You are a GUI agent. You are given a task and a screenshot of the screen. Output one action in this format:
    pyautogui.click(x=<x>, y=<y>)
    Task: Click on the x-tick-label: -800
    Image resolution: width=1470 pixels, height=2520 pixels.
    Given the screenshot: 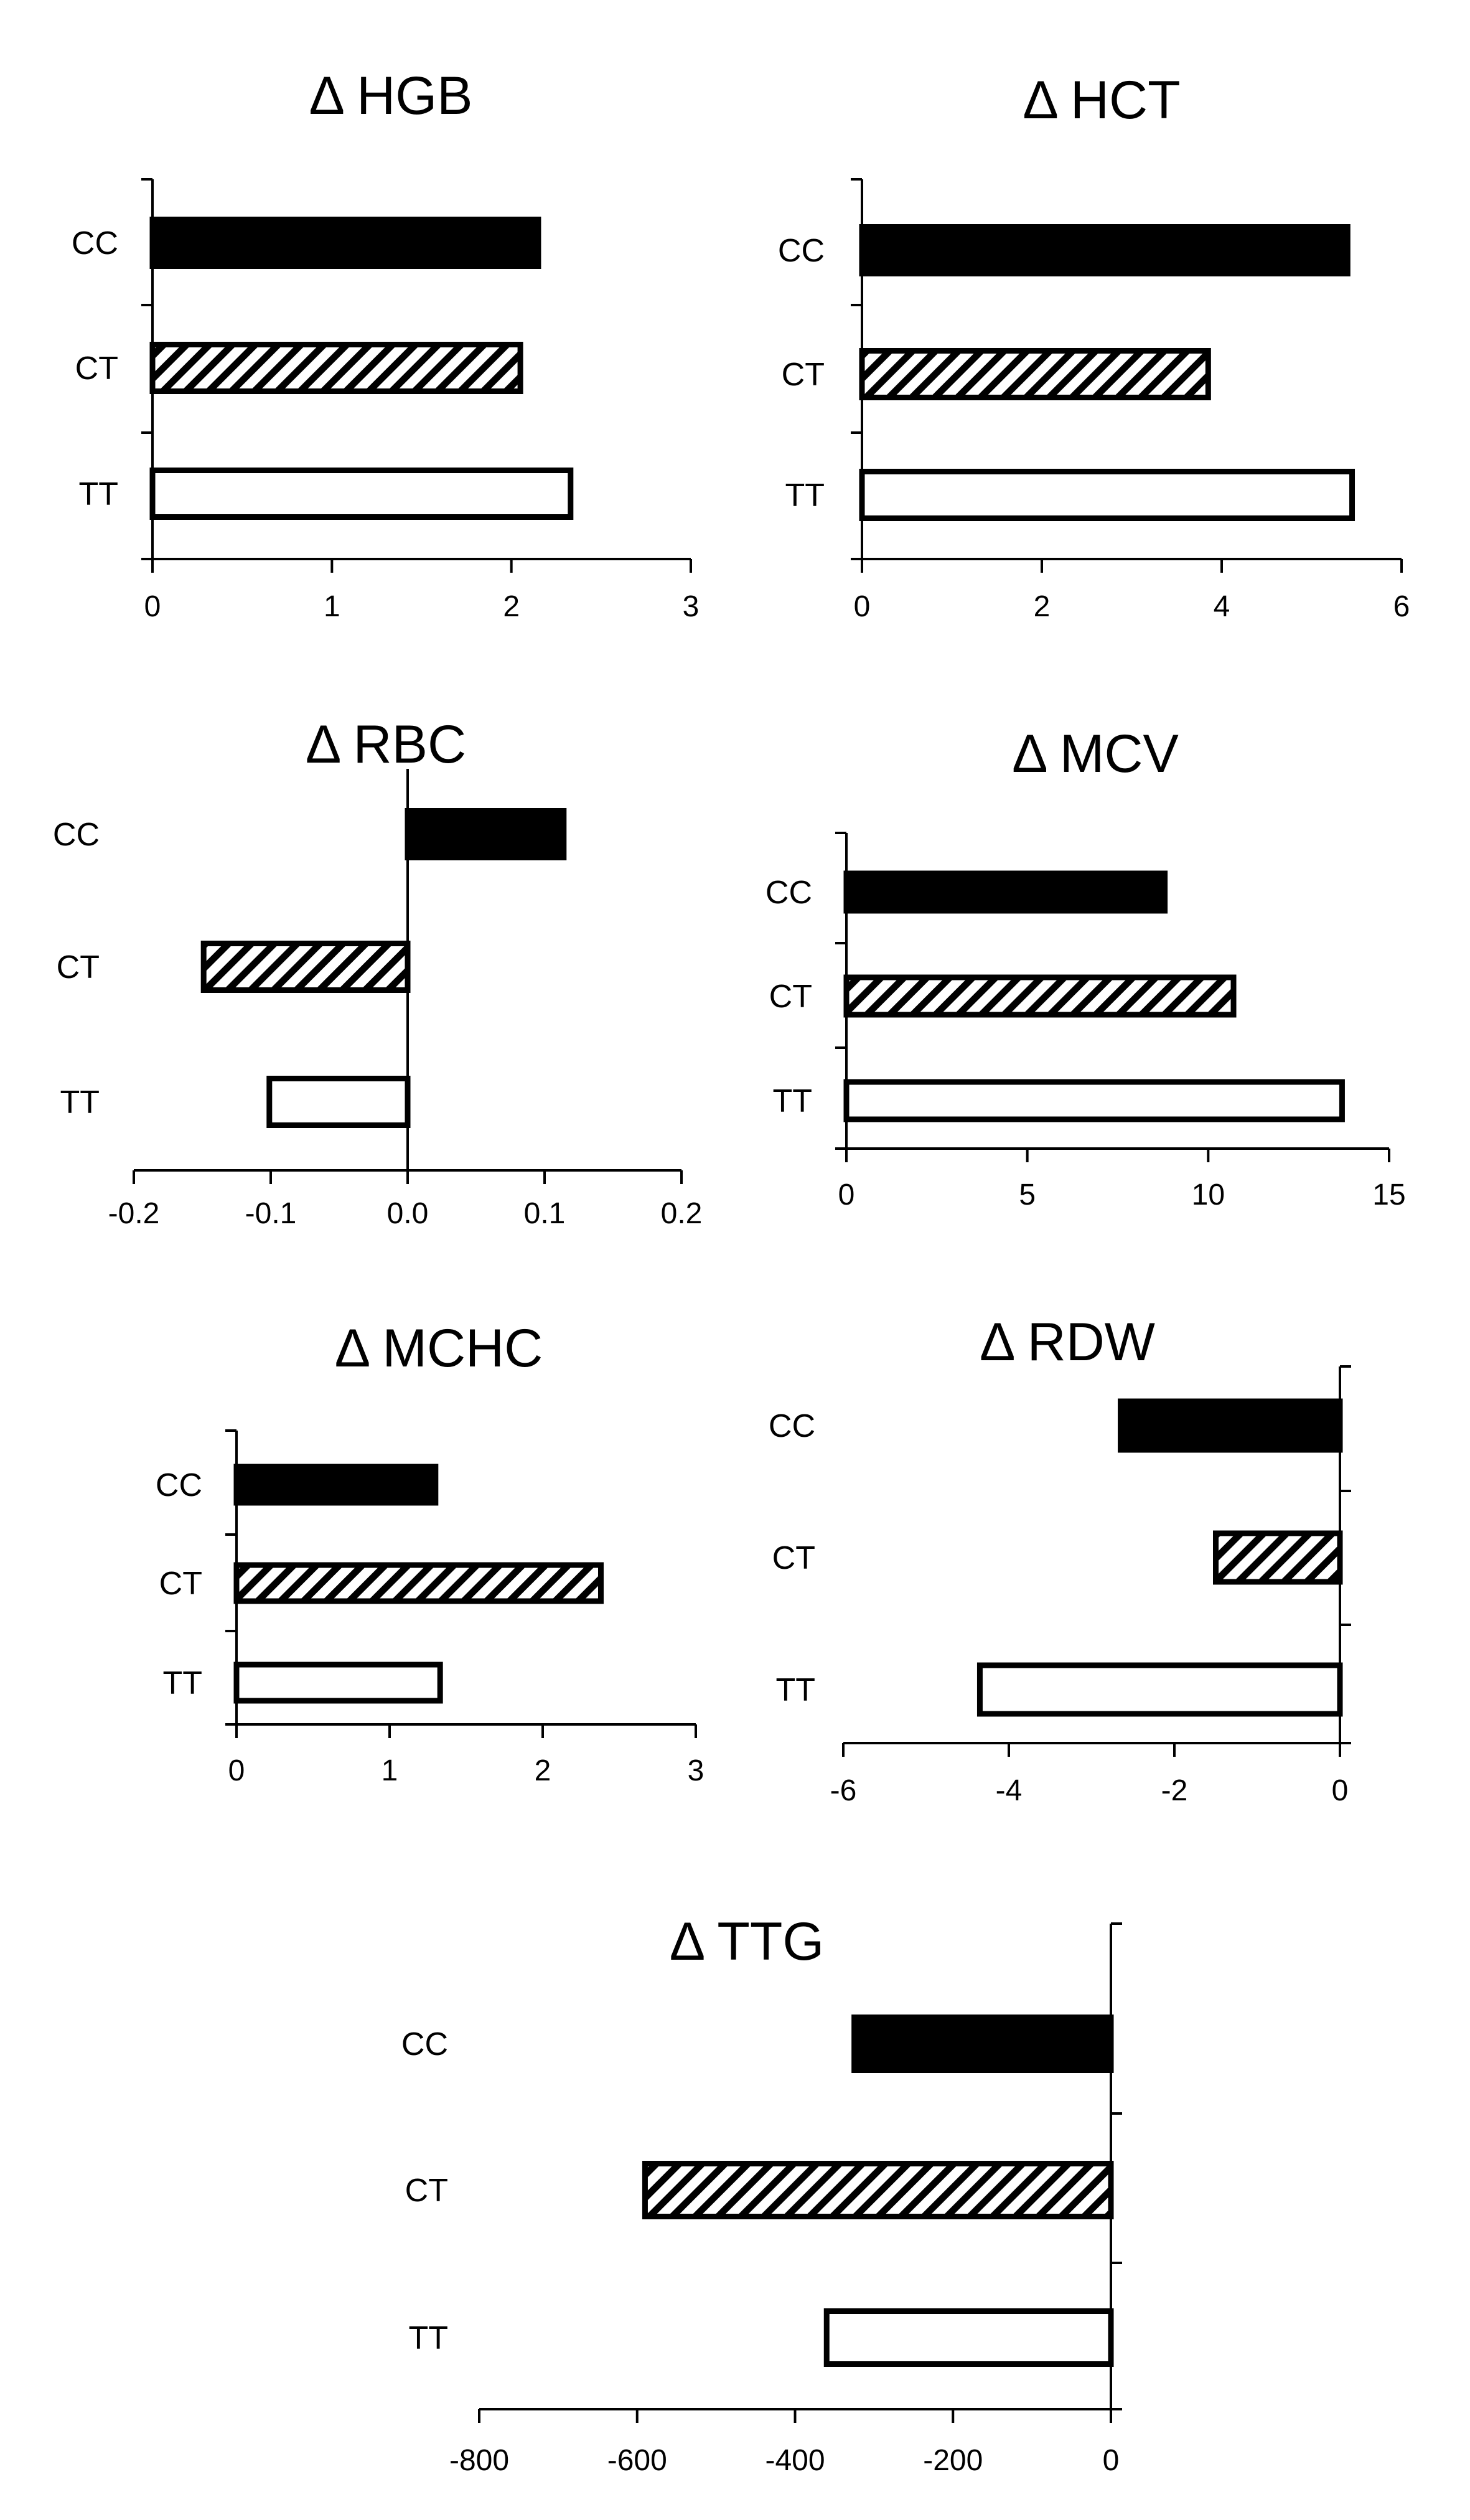 What is the action you would take?
    pyautogui.click(x=479, y=2460)
    